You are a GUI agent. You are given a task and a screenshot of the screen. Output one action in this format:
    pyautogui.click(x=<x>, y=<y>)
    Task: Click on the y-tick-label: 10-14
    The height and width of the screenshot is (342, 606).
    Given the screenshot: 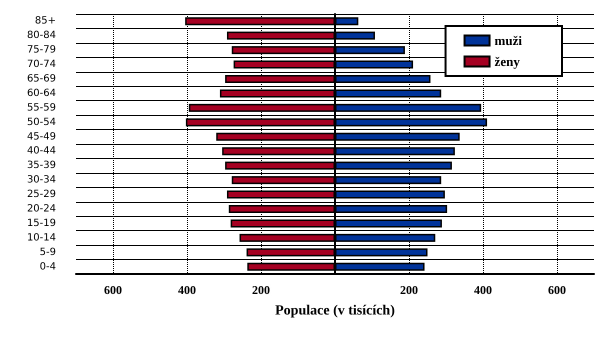 What is the action you would take?
    pyautogui.click(x=41, y=238)
    